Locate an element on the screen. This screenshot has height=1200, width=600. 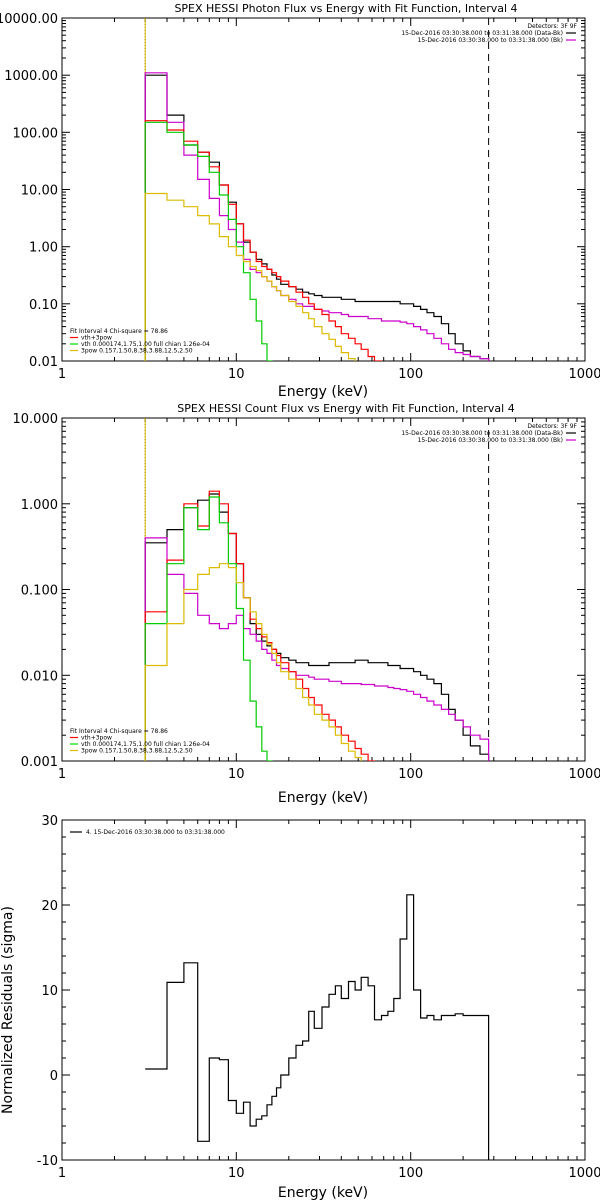
photon-flux-x-tick-label: 1 is located at coordinates (62, 374).